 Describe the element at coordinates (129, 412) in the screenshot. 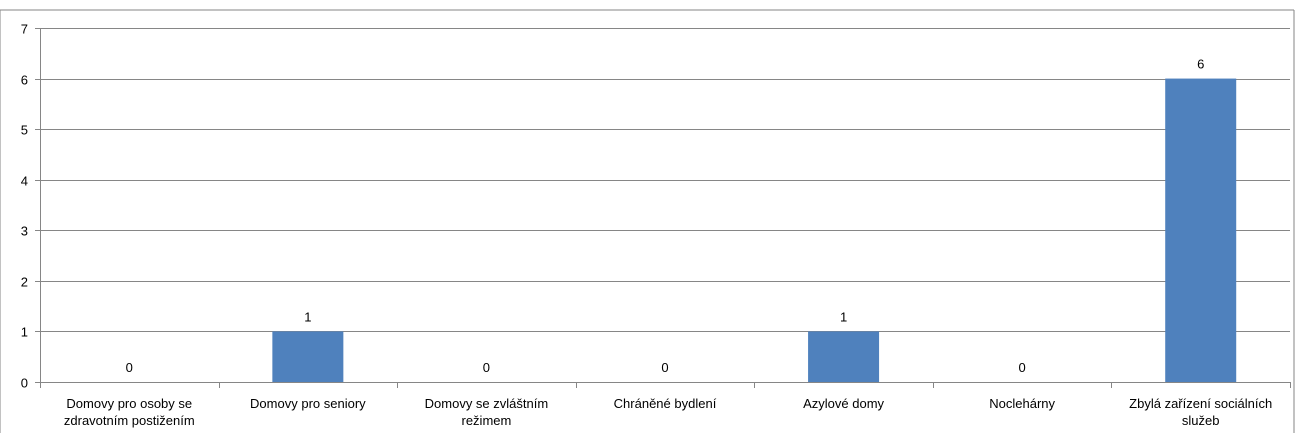

I see `x-tick-label: Domovy pro osoby se zdravotním postižením` at that location.